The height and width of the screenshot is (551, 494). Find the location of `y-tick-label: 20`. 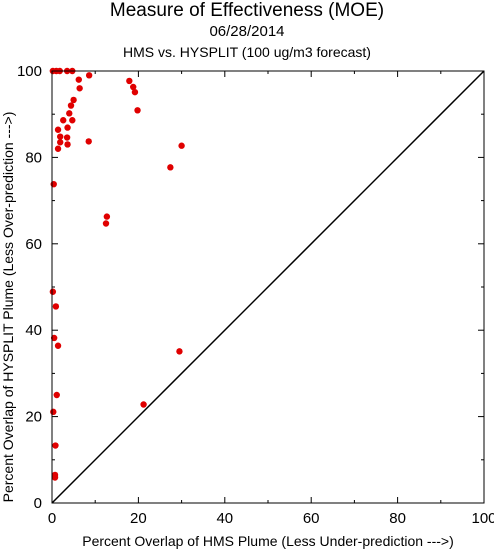

y-tick-label: 20 is located at coordinates (33, 417).